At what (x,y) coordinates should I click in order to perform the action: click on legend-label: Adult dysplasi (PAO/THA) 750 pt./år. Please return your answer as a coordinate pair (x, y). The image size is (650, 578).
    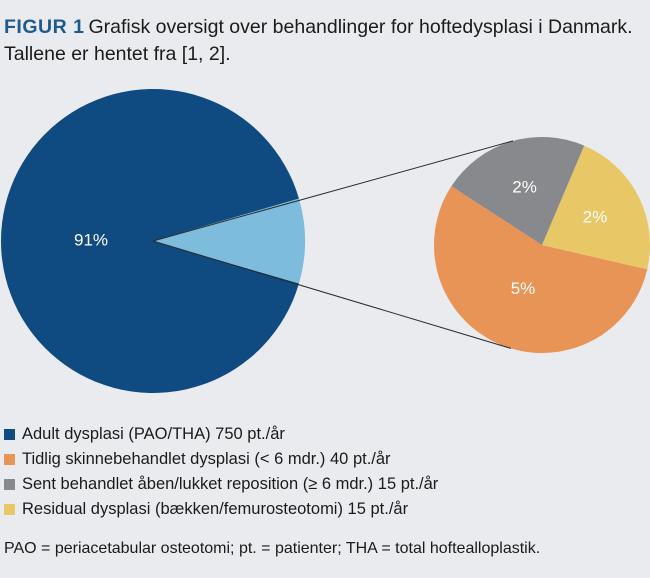
    Looking at the image, I should click on (153, 434).